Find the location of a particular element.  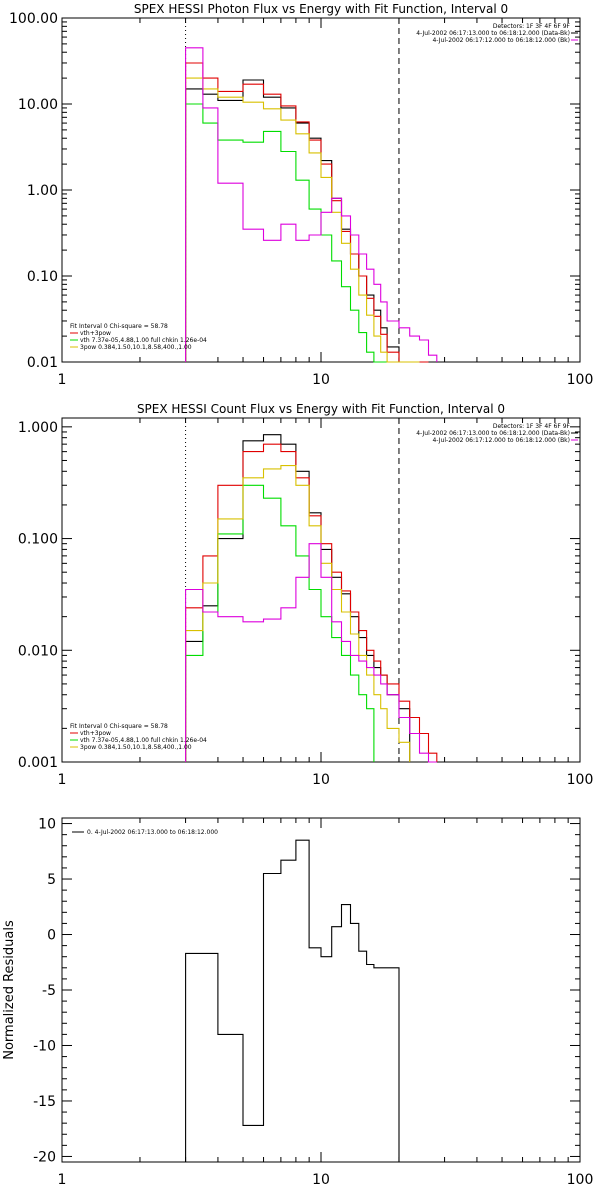

y-tick-label: 10 is located at coordinates (47, 825).